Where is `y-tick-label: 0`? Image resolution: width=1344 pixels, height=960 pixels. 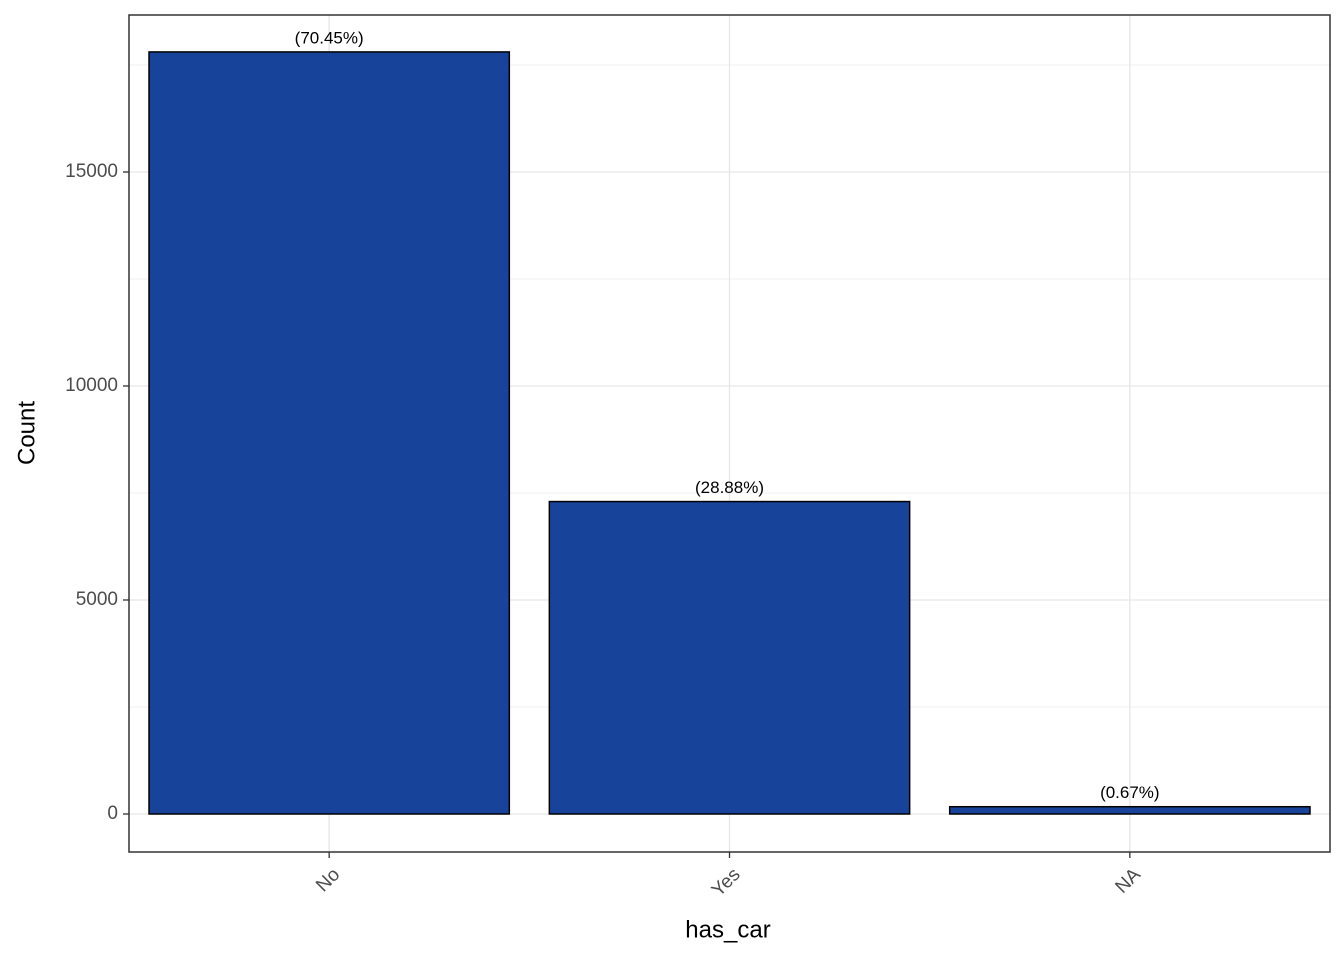
y-tick-label: 0 is located at coordinates (112, 813).